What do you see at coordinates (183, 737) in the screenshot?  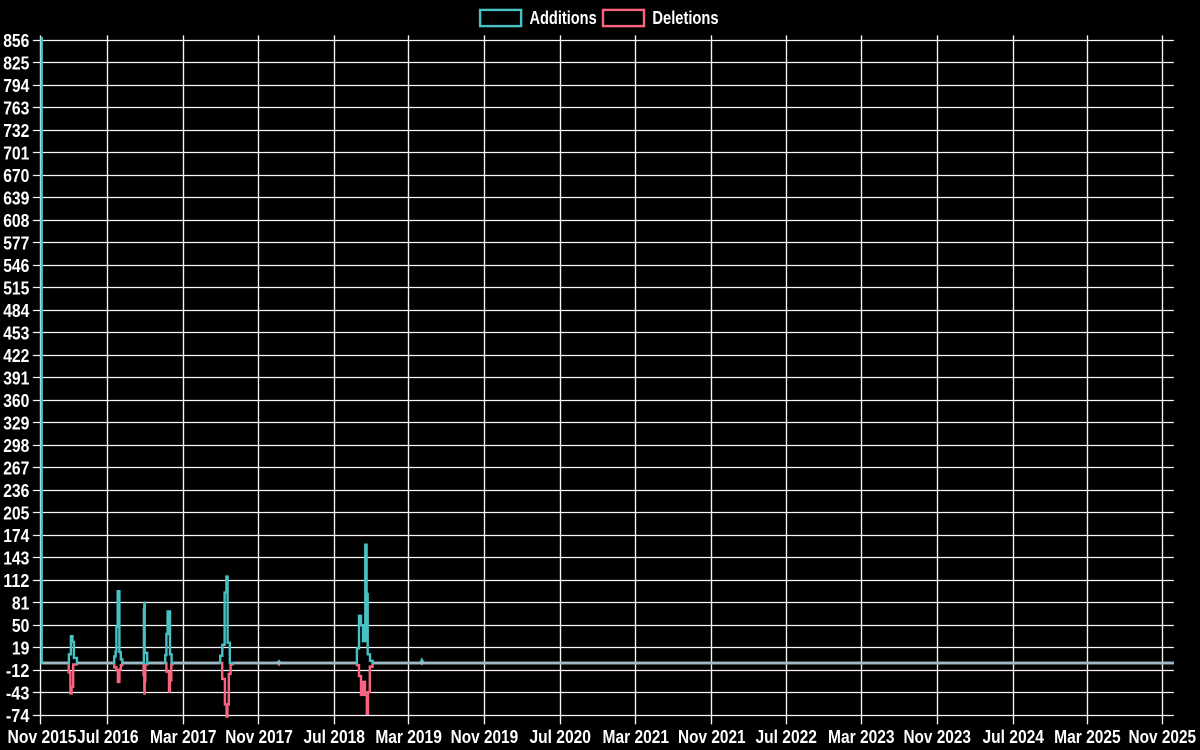 I see `svg-text: Mar 2017` at bounding box center [183, 737].